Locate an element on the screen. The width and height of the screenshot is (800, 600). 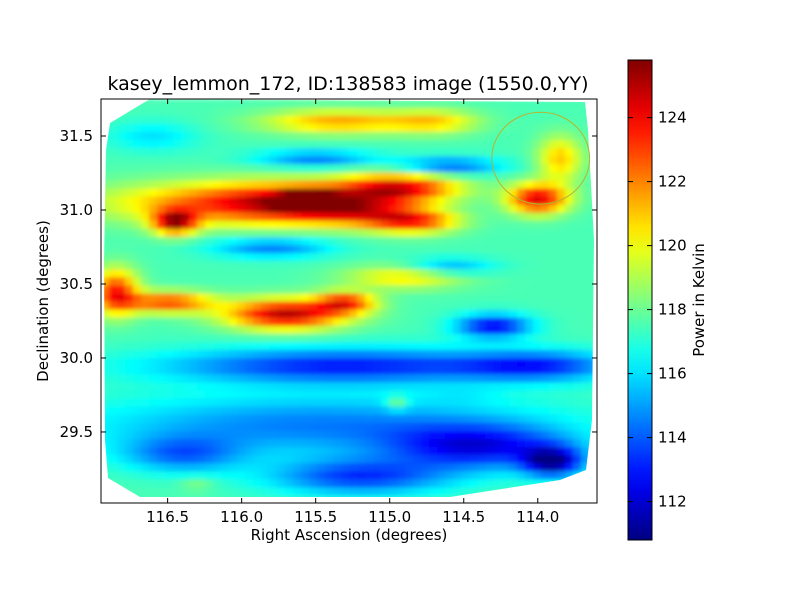
colorbar-tick-label: 120 is located at coordinates (672, 246).